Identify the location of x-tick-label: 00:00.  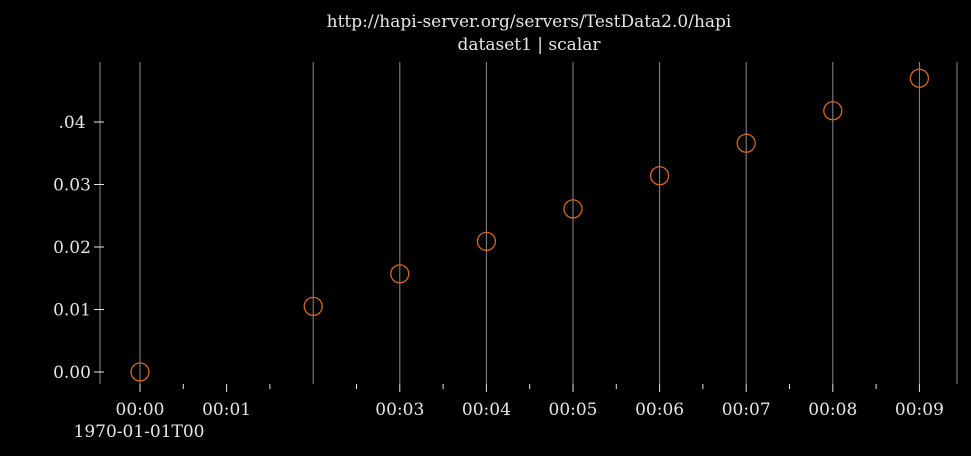
(140, 410).